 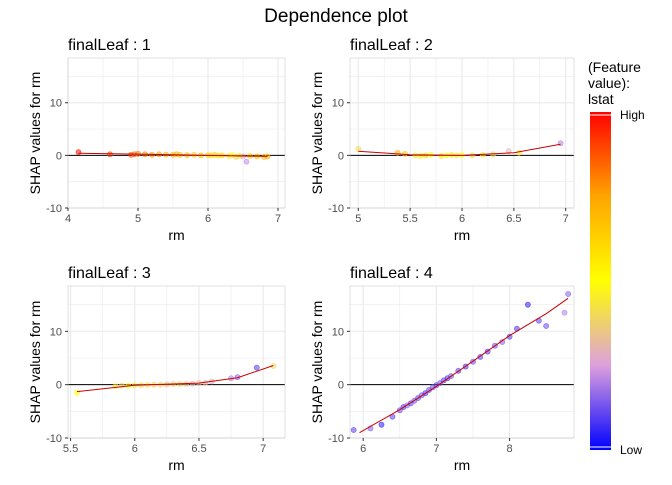 I want to click on legend-title-line-2: value):, so click(x=609, y=83).